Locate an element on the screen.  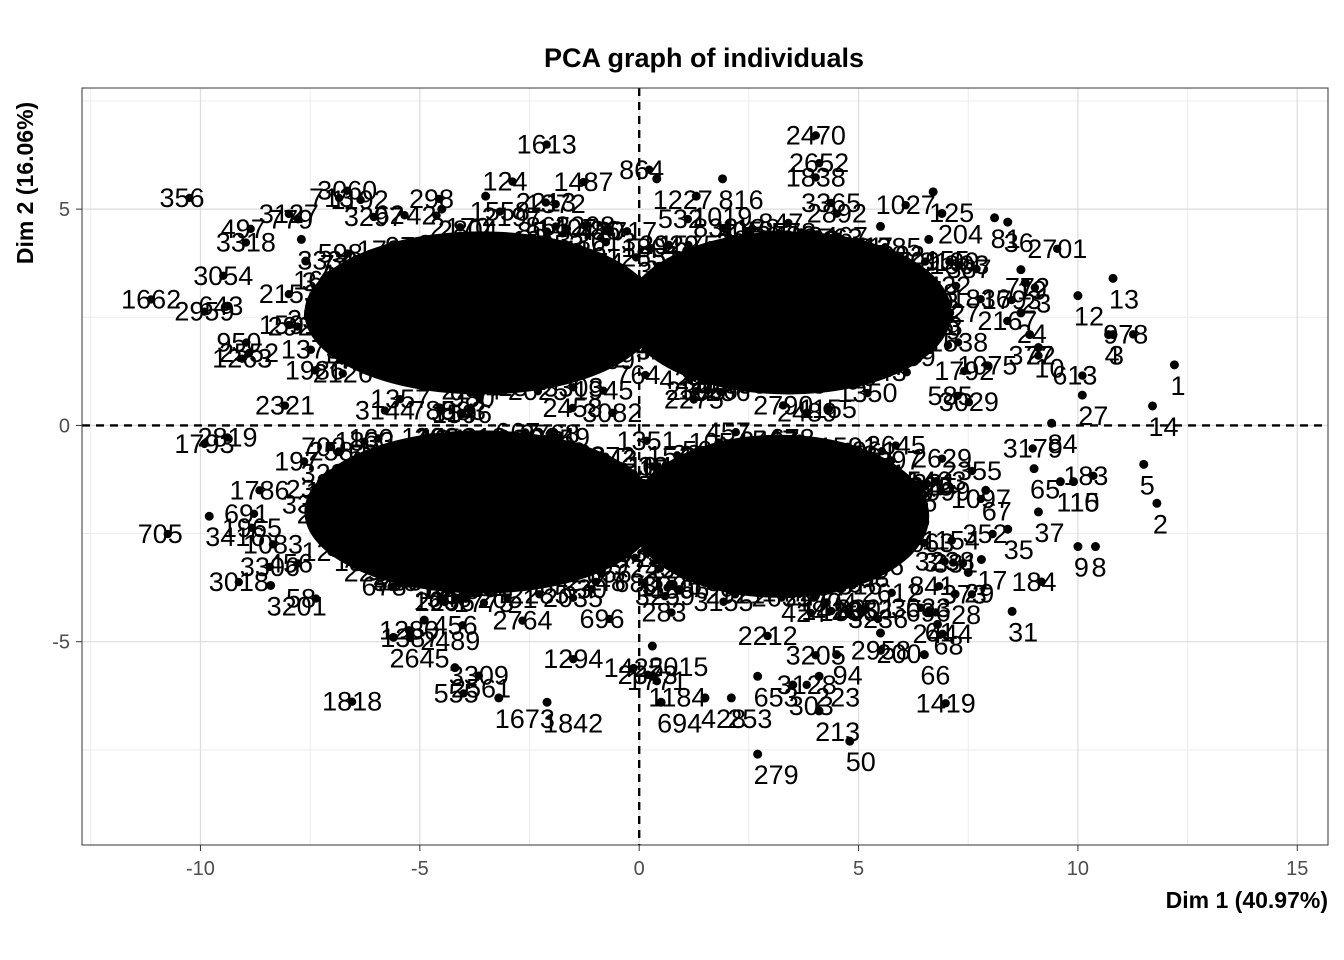
cloud-point-label: 2813 is located at coordinates (599, 516).